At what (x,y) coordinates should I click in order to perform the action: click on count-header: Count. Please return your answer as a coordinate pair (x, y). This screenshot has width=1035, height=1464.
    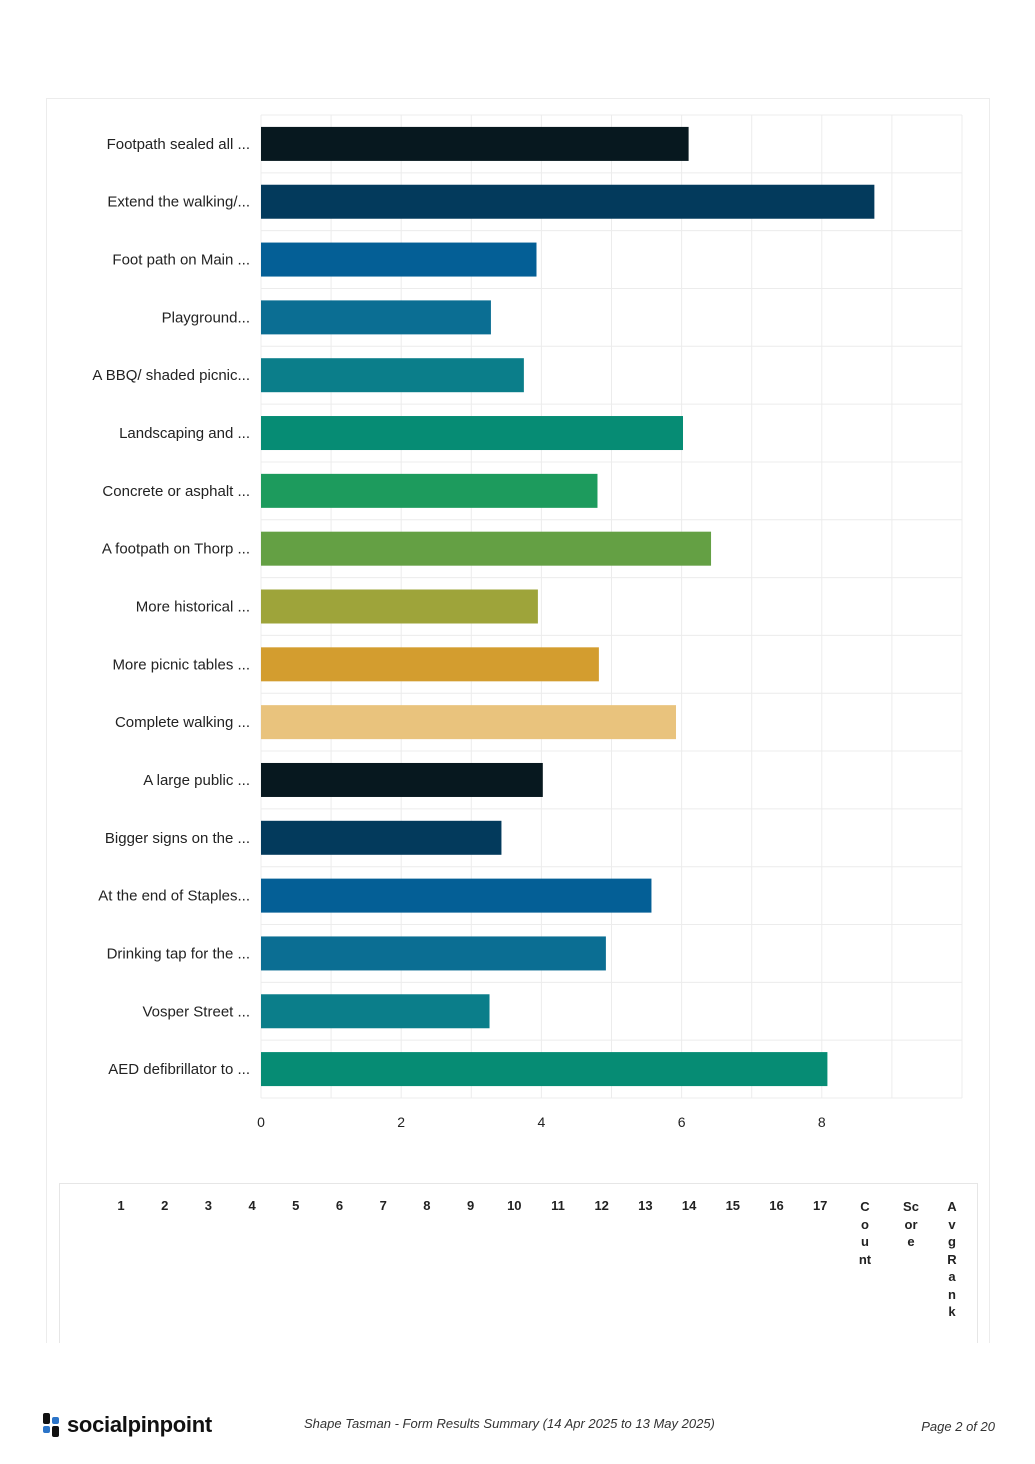
    Looking at the image, I should click on (865, 1233).